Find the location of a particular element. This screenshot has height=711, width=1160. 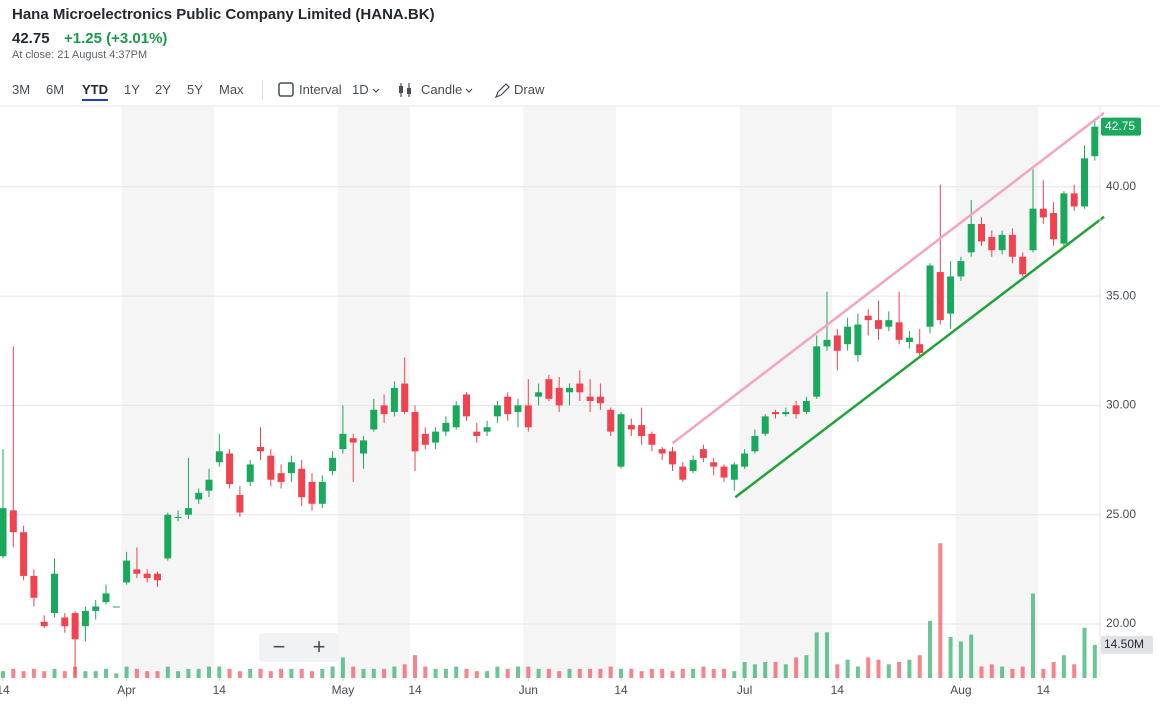

draw-icon is located at coordinates (502, 91).